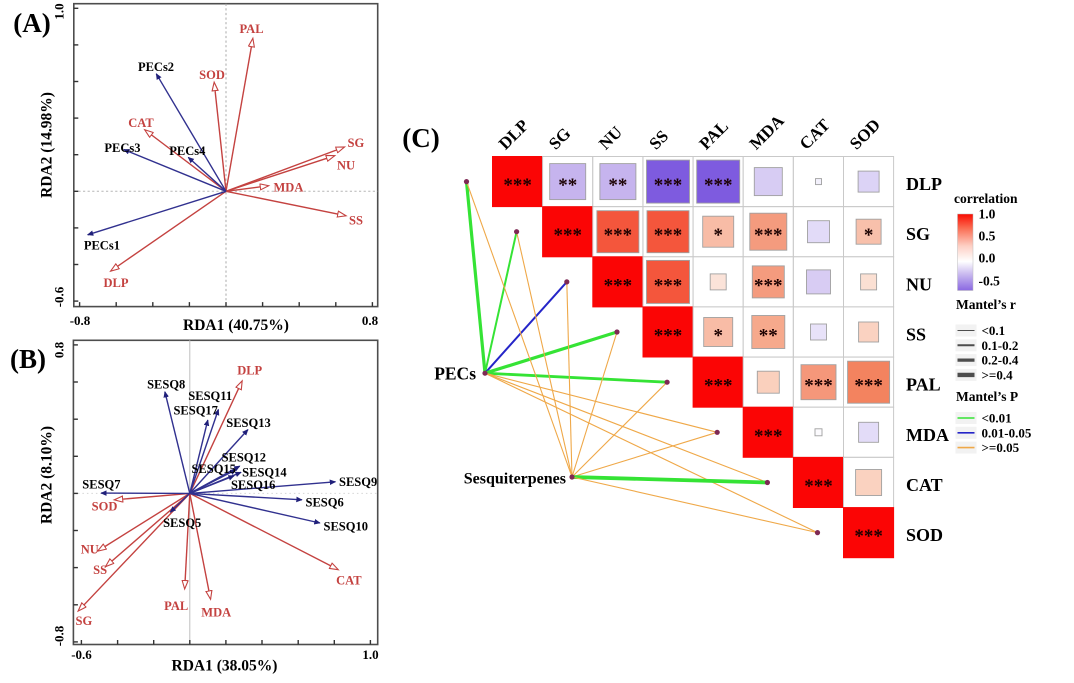 The width and height of the screenshot is (1074, 683). I want to click on svg-text: 0.5, so click(987, 235).